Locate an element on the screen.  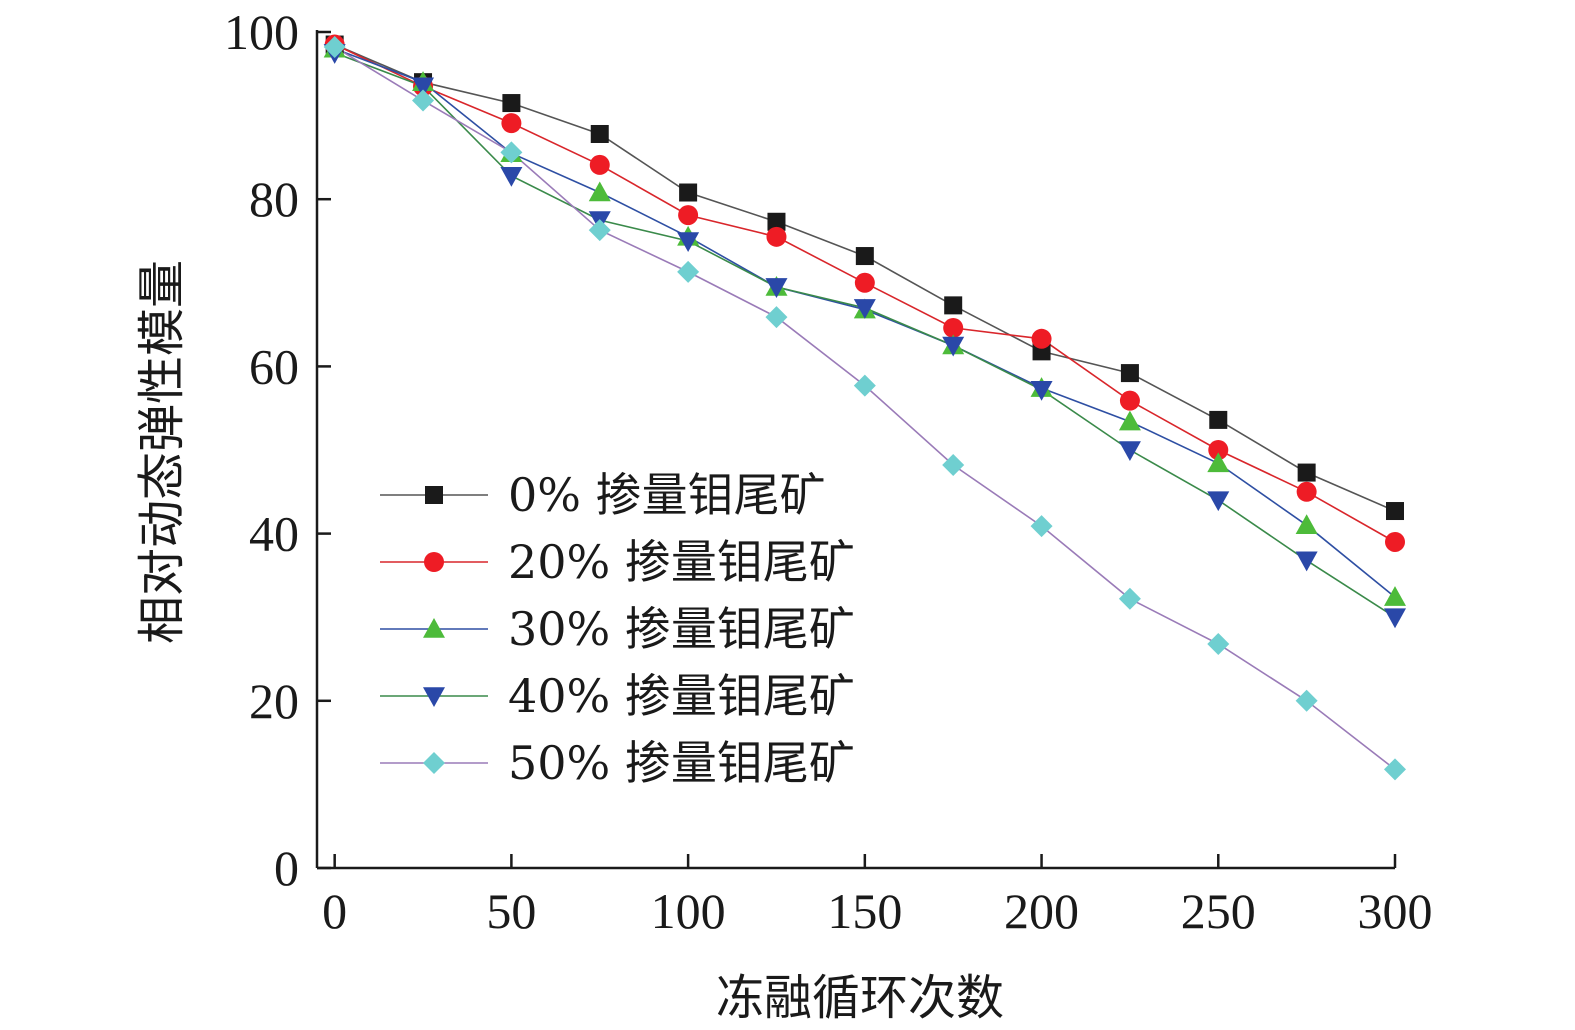
y-tick-label: 80 is located at coordinates (274, 199).